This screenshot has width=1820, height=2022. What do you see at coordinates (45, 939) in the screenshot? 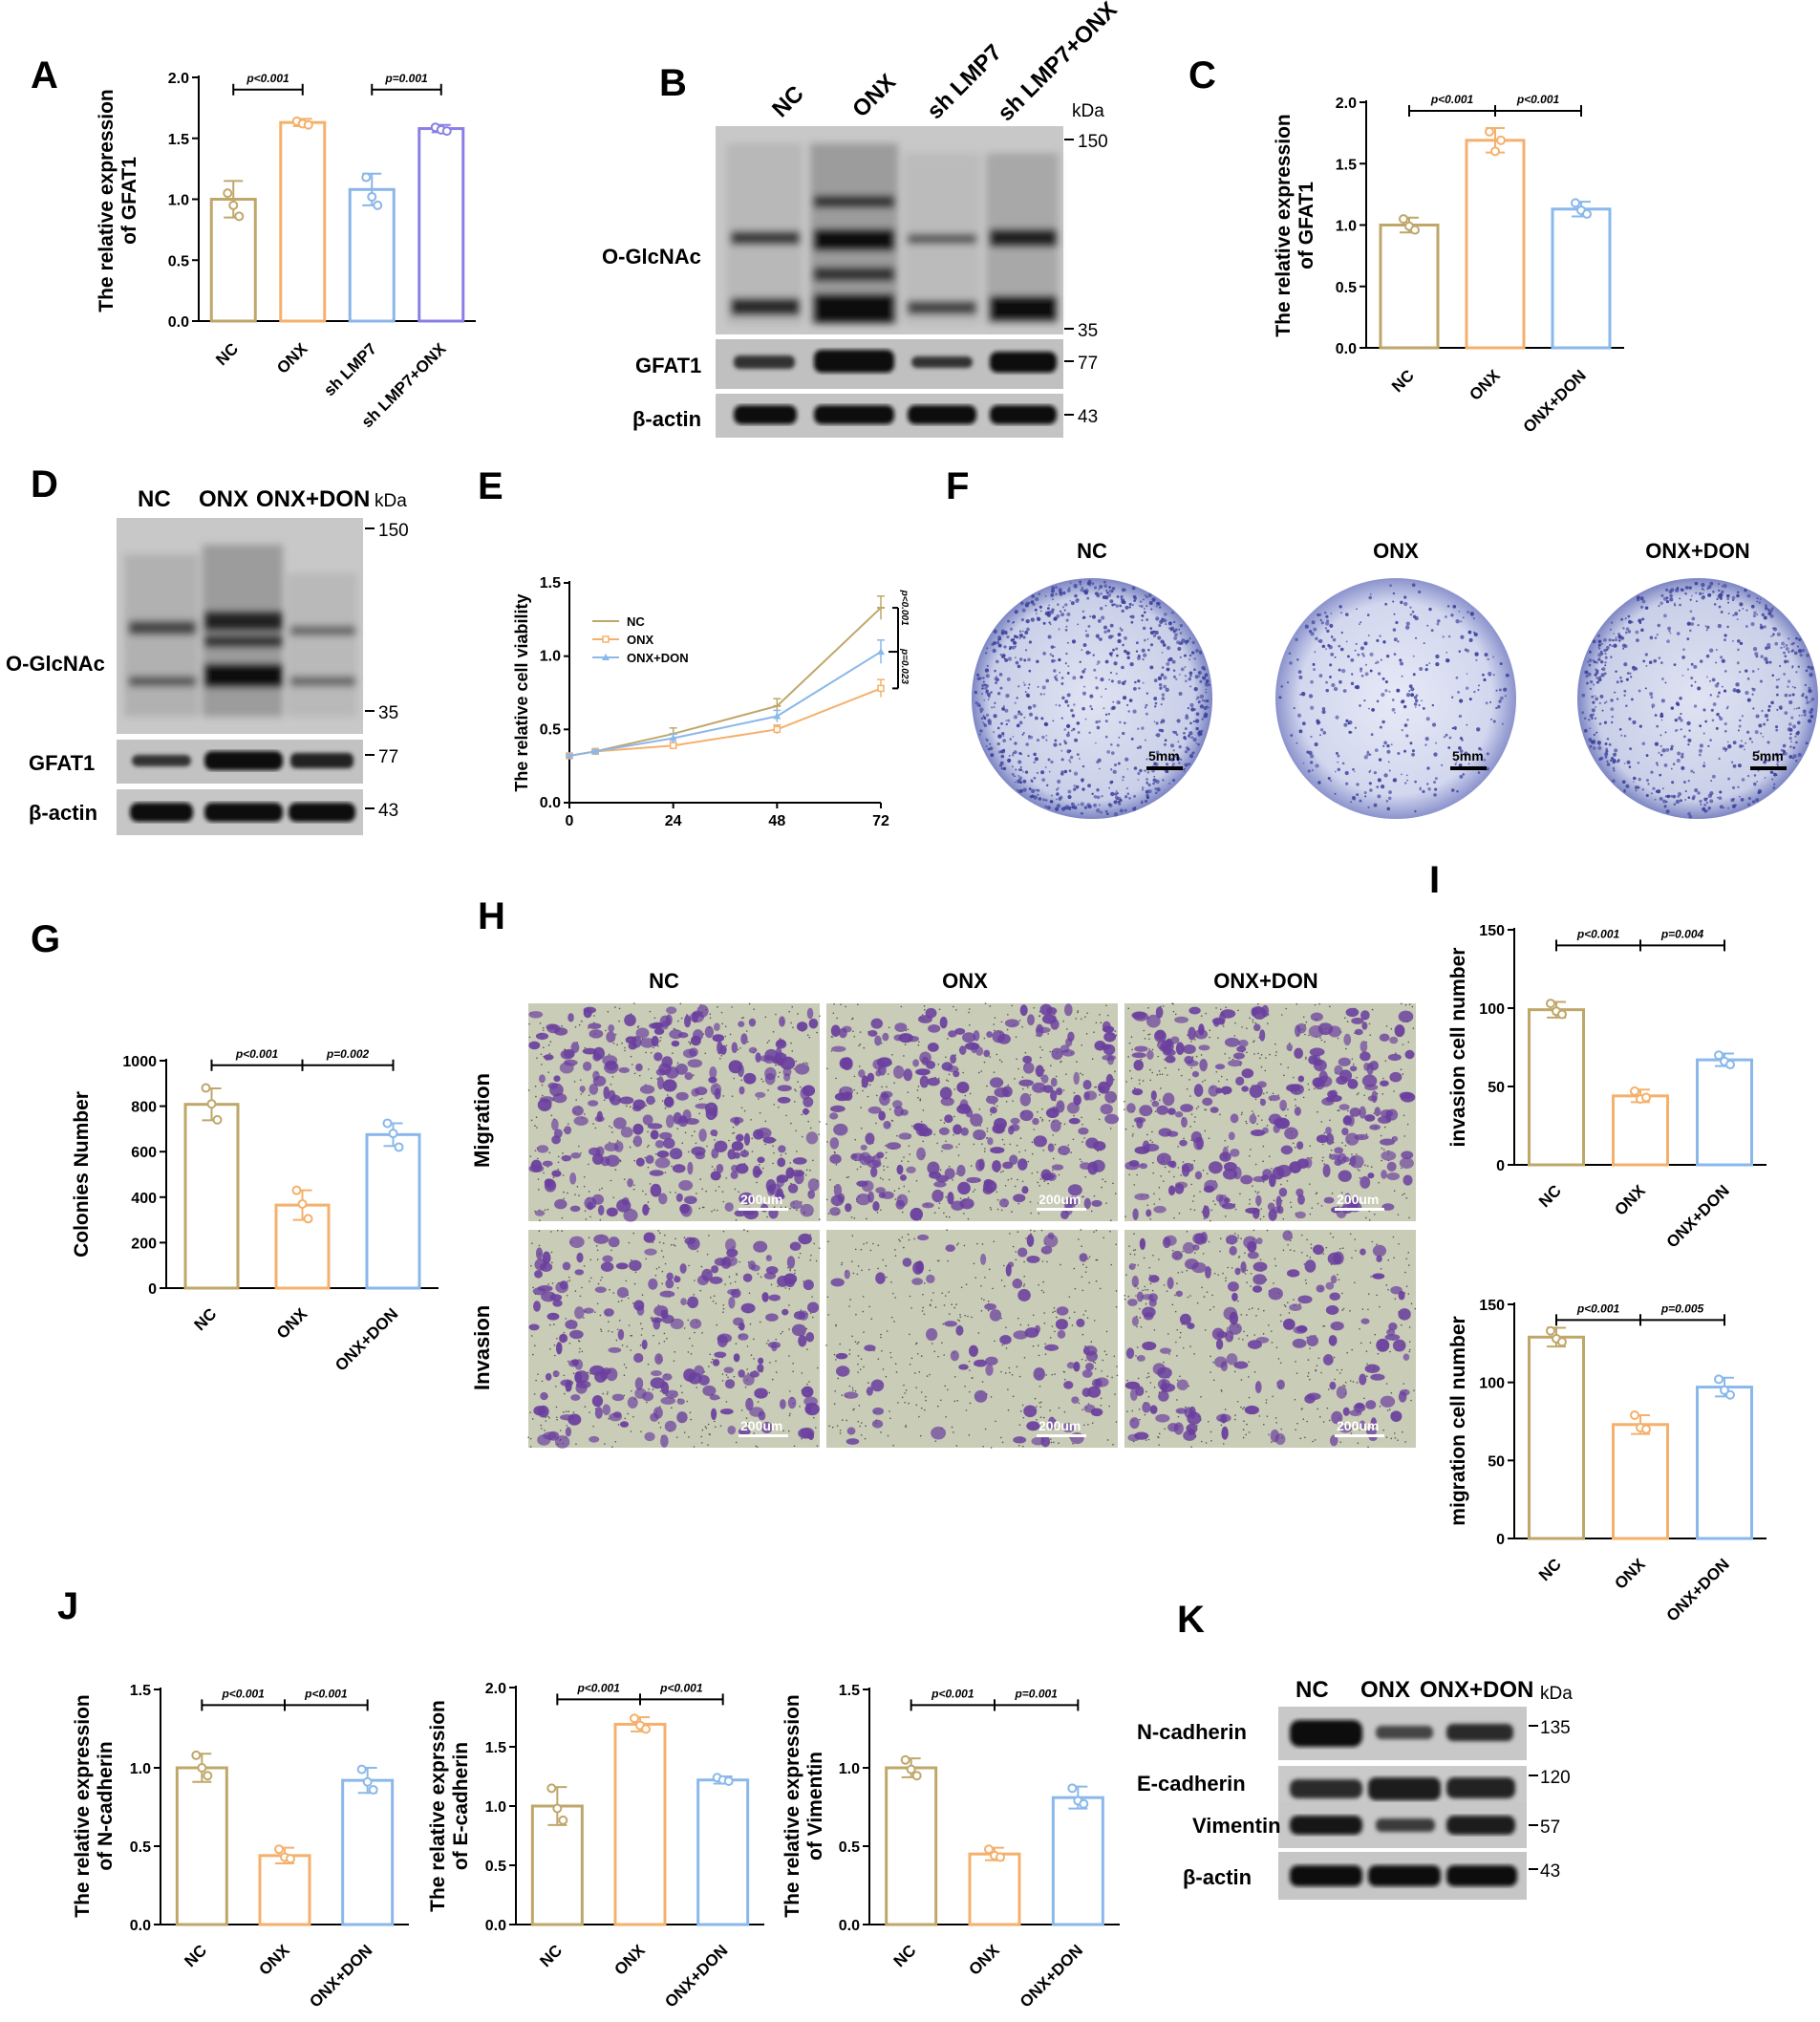
I see `panel-letter-g: G` at bounding box center [45, 939].